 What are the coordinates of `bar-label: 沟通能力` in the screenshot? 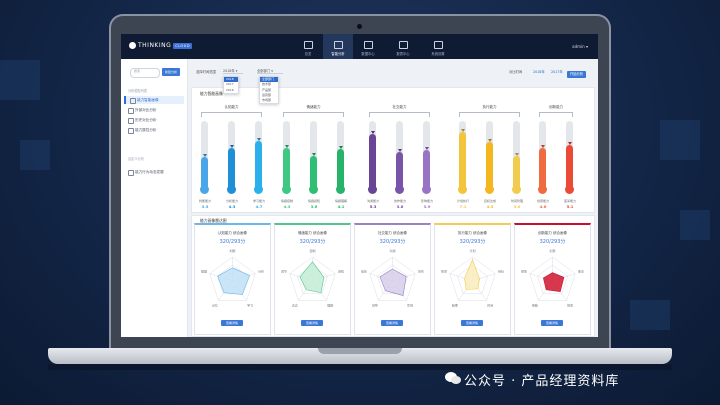 It's located at (372, 201).